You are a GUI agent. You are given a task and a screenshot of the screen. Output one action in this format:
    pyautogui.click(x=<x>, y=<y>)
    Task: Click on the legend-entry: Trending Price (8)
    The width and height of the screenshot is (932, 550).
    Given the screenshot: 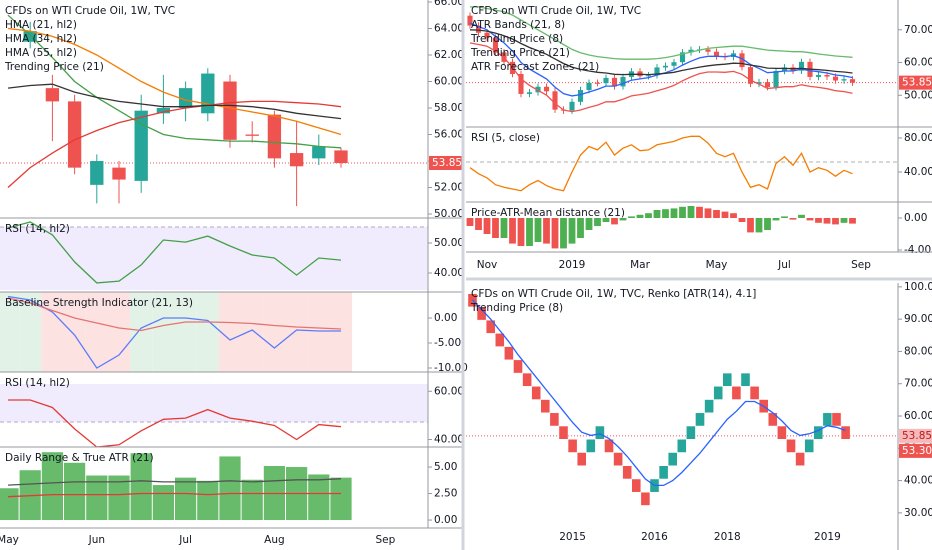 What is the action you would take?
    pyautogui.click(x=516, y=39)
    